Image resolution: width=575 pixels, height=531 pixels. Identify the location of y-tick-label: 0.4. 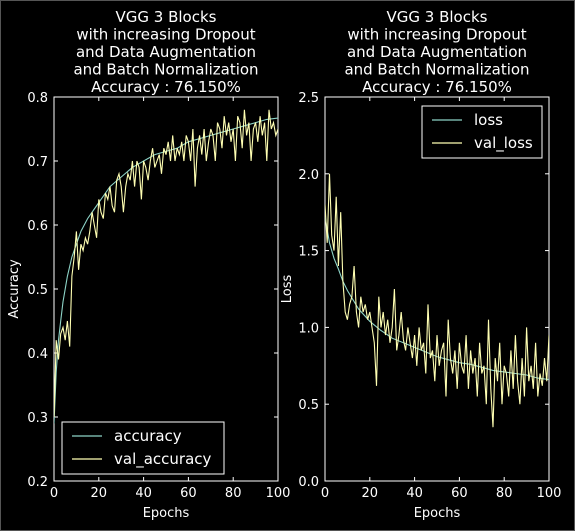
(37, 354).